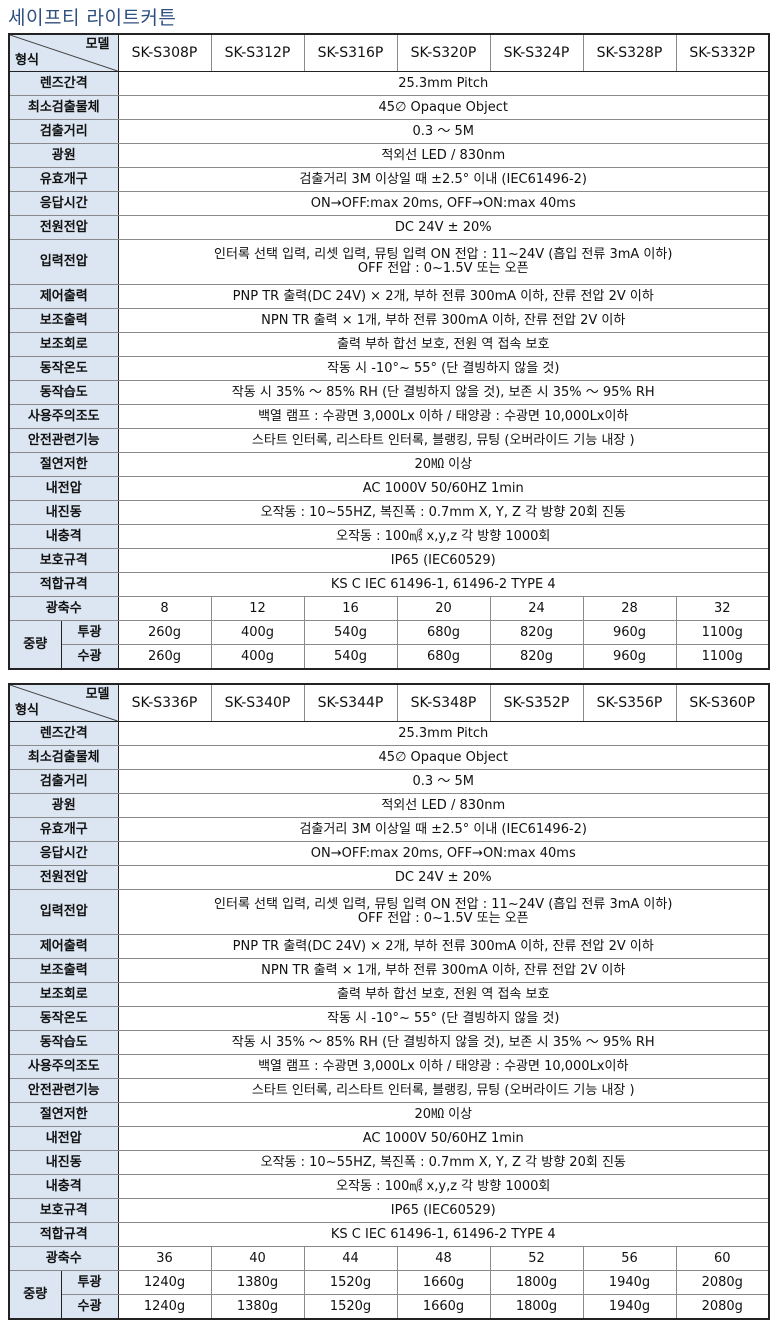 The width and height of the screenshot is (774, 1334). What do you see at coordinates (443, 733) in the screenshot?
I see `spec-value: 25.3mm Pitch` at bounding box center [443, 733].